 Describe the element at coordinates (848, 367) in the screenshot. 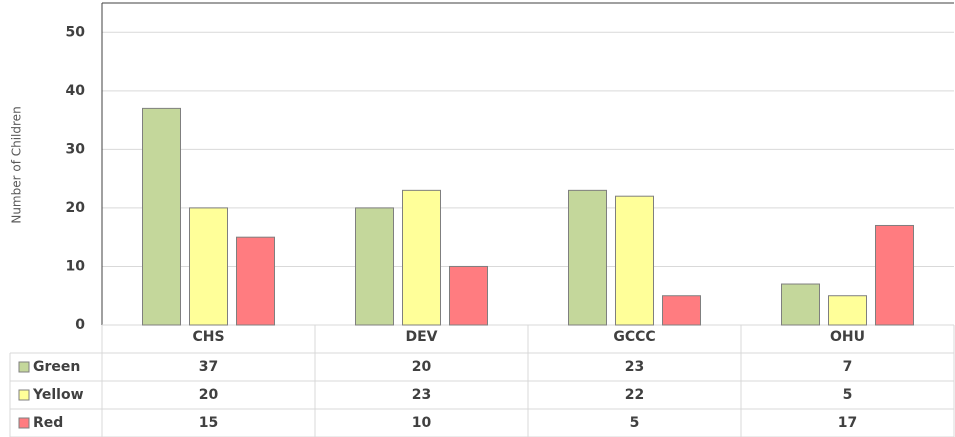

I see `table-cell: 7` at that location.